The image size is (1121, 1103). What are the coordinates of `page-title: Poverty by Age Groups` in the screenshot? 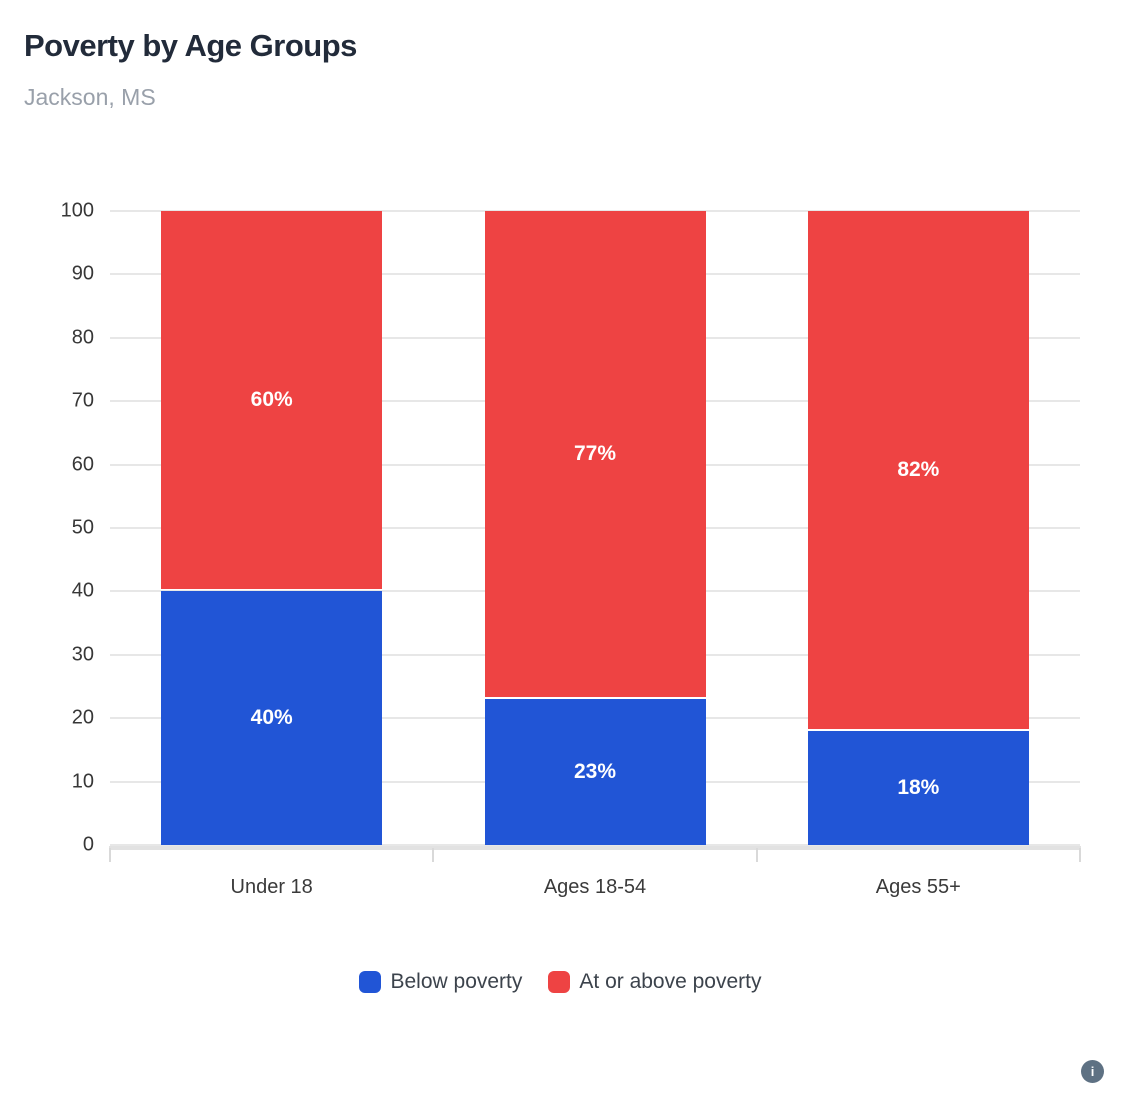 It's located at (190, 45).